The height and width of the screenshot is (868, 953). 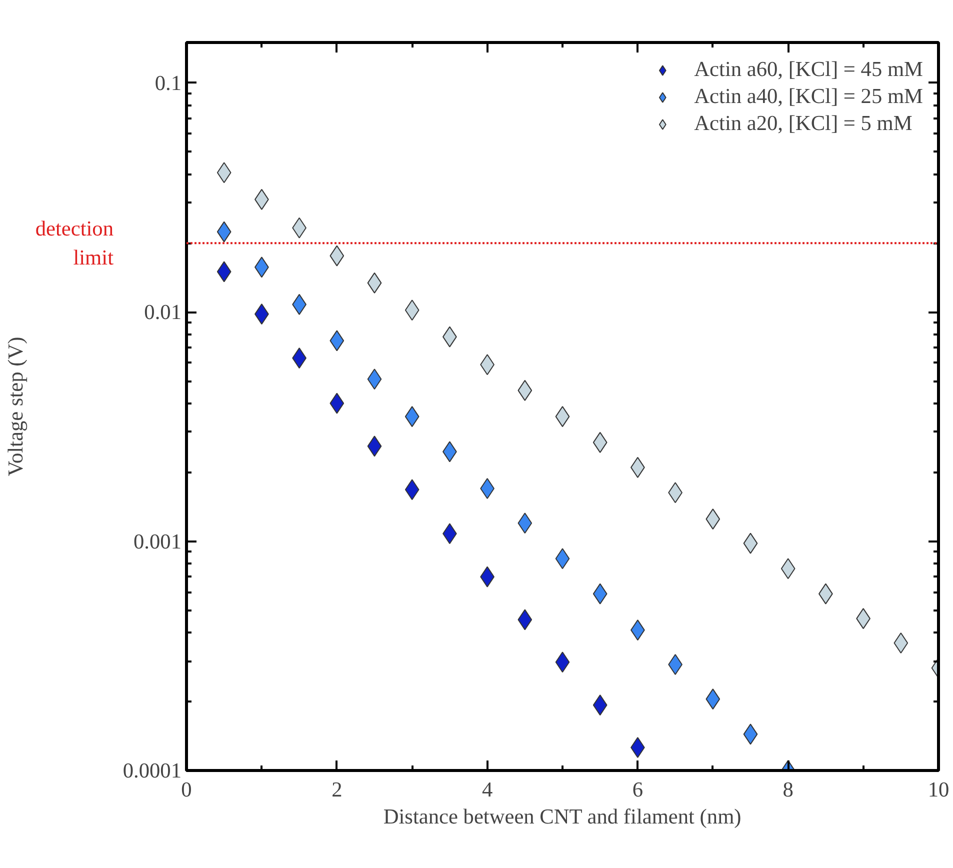 What do you see at coordinates (638, 790) in the screenshot?
I see `x-tick-label: 6` at bounding box center [638, 790].